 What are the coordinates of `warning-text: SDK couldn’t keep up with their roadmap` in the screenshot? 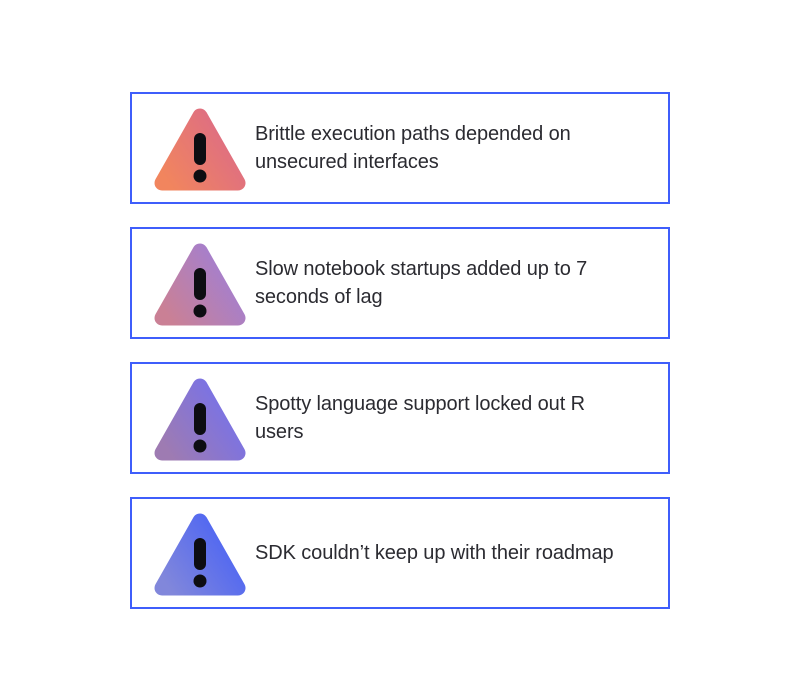 It's located at (434, 553).